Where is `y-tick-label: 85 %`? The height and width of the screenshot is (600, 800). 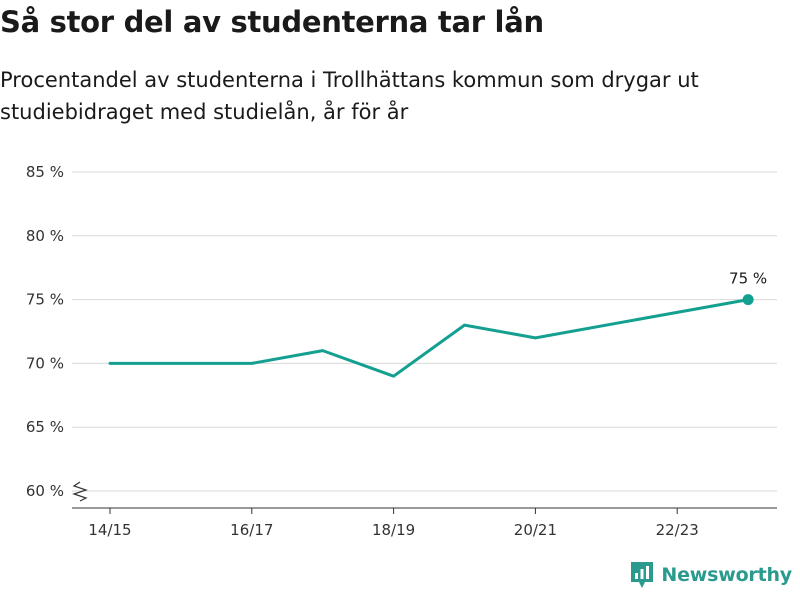 y-tick-label: 85 % is located at coordinates (45, 172).